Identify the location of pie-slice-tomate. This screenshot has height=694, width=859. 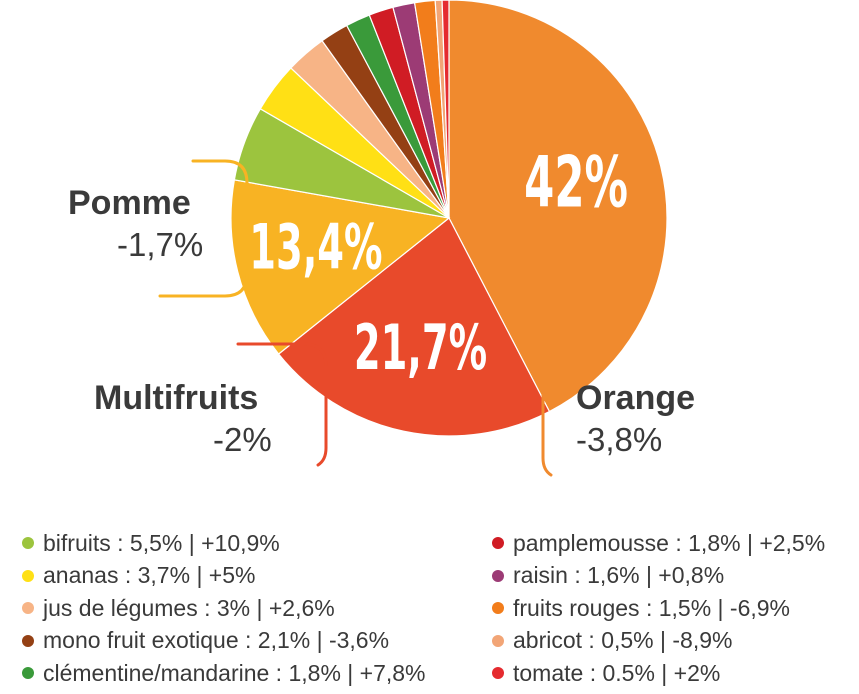
(445, 109).